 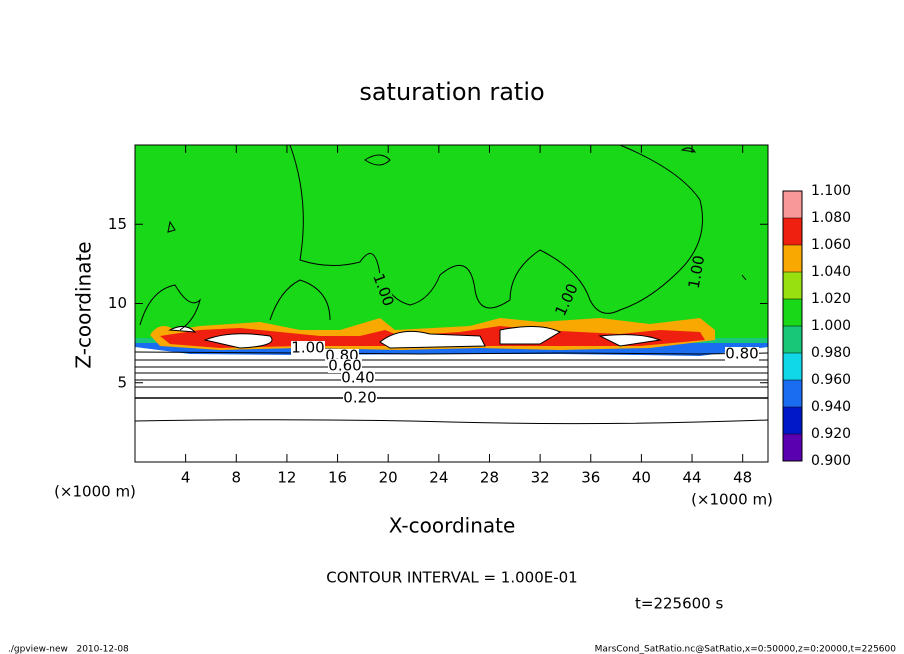 I want to click on x-tick-label: 4, so click(x=186, y=478).